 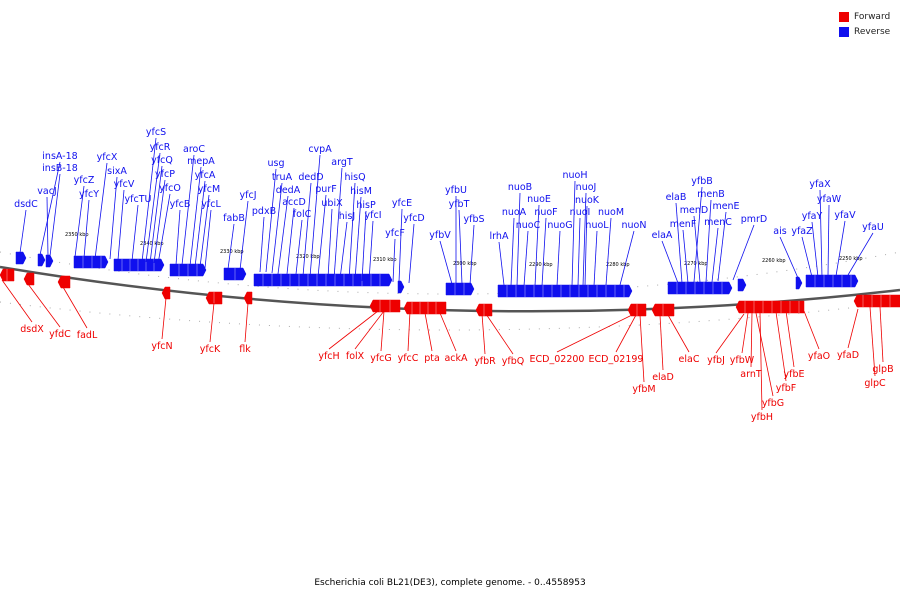 What do you see at coordinates (702, 181) in the screenshot?
I see `gene-label-yfbb: yfbB` at bounding box center [702, 181].